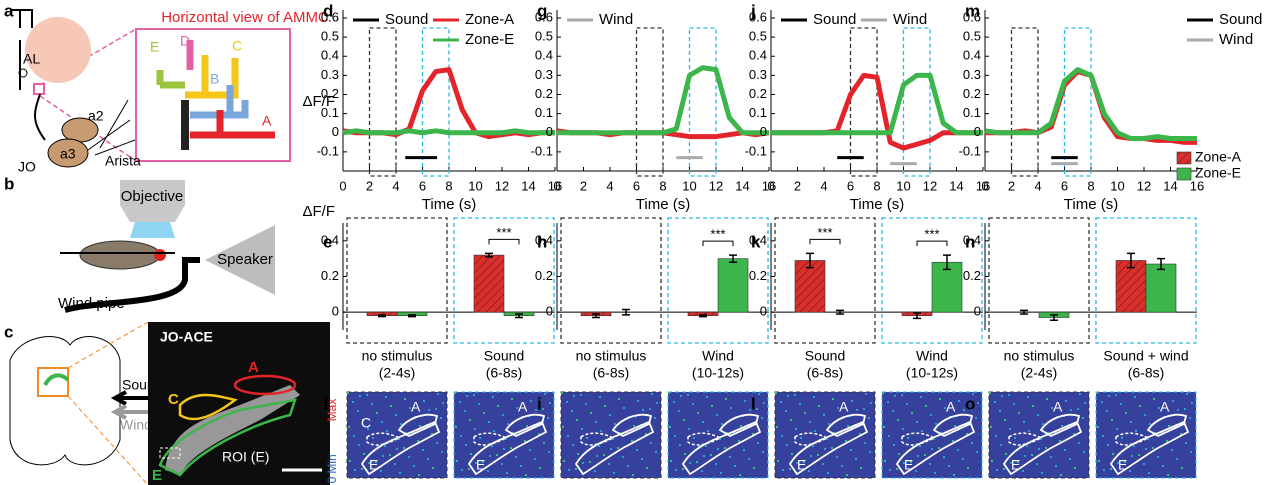  Describe the element at coordinates (763, 311) in the screenshot. I see `y-tick-label: 0` at that location.